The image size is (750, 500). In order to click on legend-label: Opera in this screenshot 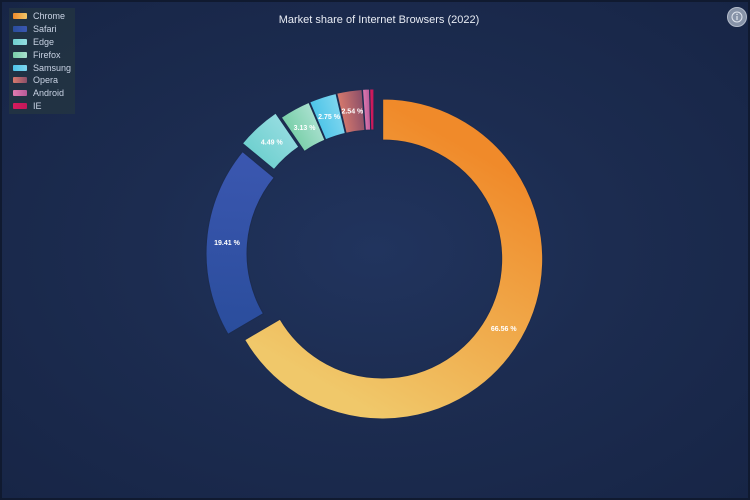, I will do `click(46, 80)`.